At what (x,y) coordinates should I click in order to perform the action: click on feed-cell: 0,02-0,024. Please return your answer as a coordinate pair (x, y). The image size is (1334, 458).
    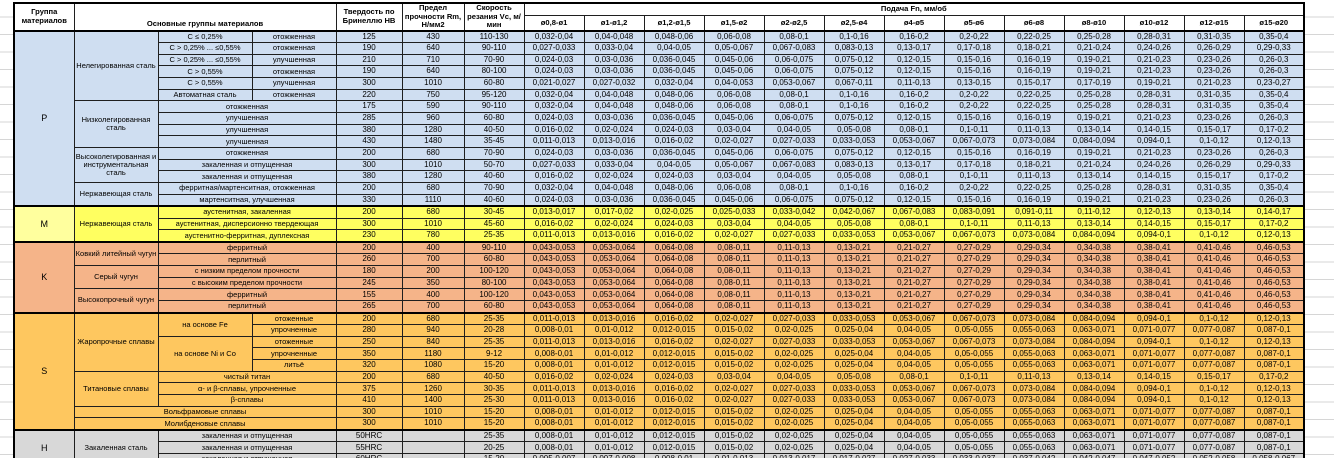
    Looking at the image, I should click on (614, 177).